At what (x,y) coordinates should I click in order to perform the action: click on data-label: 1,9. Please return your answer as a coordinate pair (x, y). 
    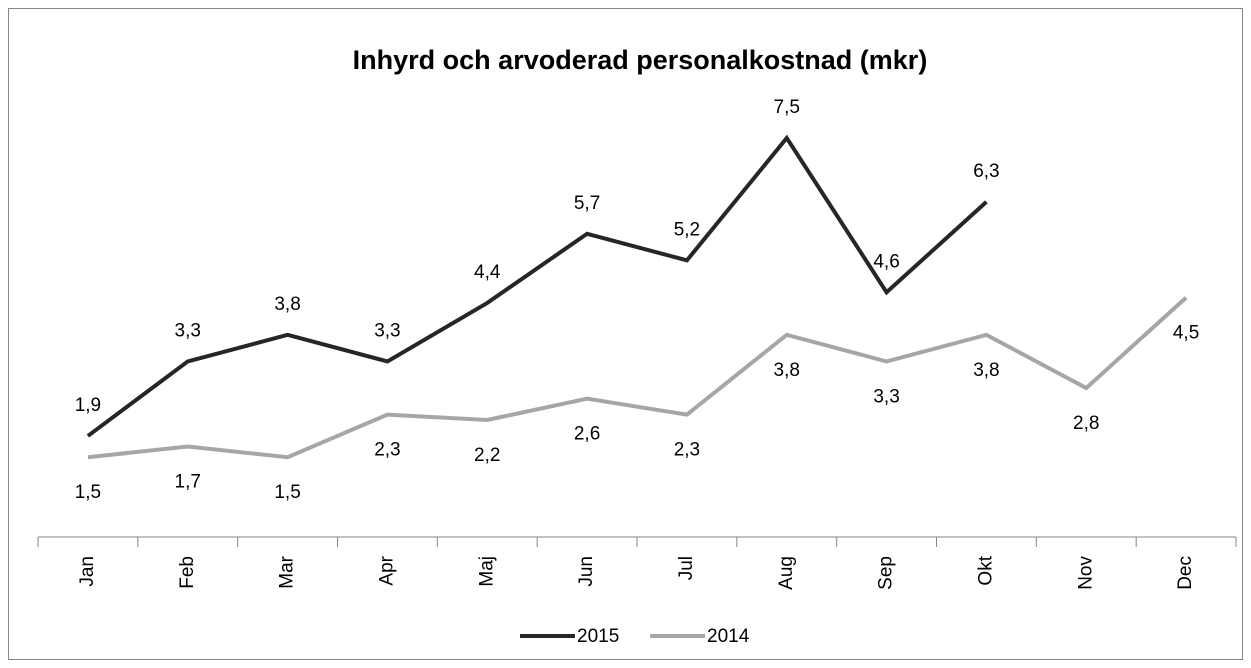
    Looking at the image, I should click on (88, 405).